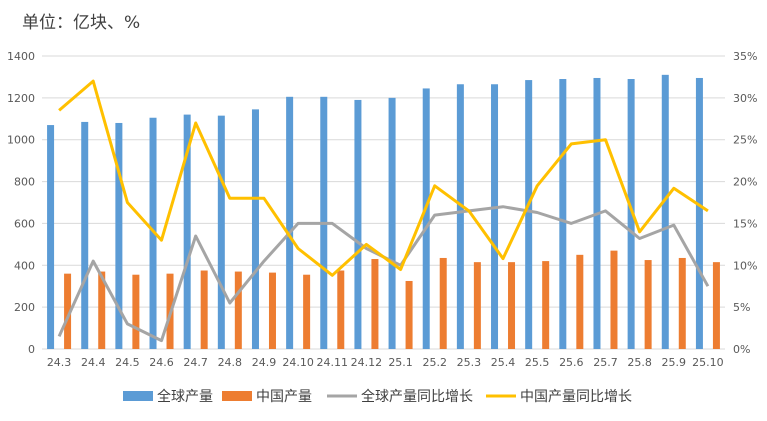 This screenshot has height=421, width=767. Describe the element at coordinates (745, 98) in the screenshot. I see `y-right-tick-label: 30%` at that location.